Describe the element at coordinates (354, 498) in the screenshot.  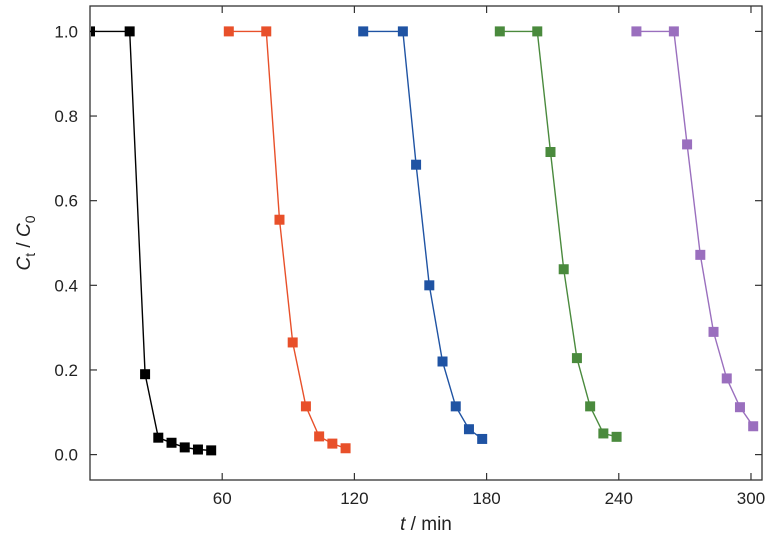
I see `x-tick-label: 120` at that location.